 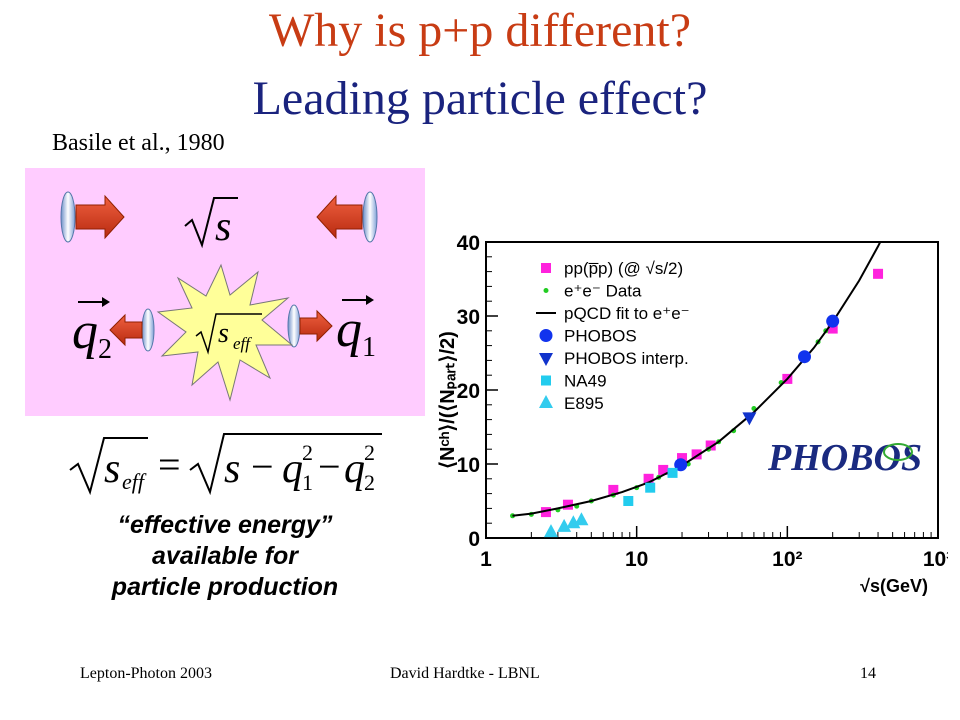 What do you see at coordinates (85, 331) in the screenshot?
I see `q2-label: q` at bounding box center [85, 331].